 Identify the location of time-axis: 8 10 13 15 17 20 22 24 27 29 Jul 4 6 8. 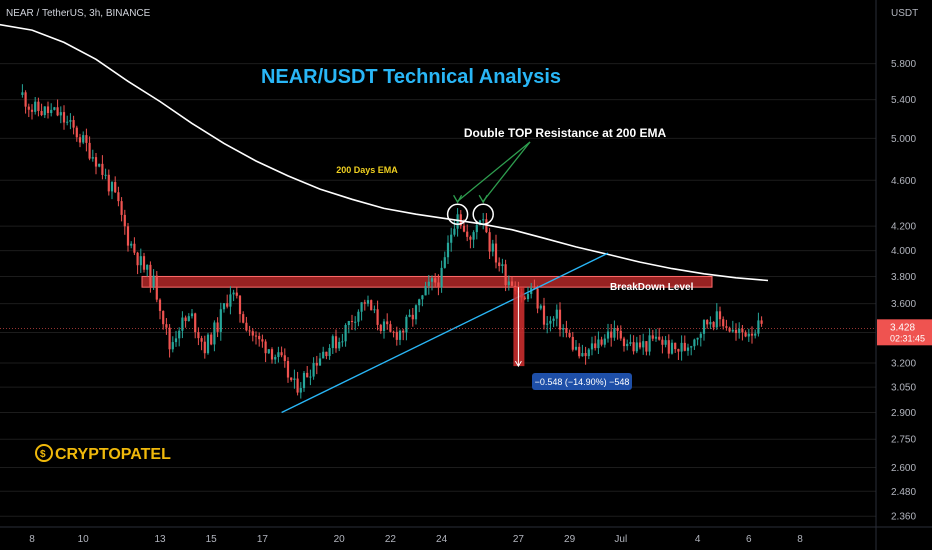
(466, 535).